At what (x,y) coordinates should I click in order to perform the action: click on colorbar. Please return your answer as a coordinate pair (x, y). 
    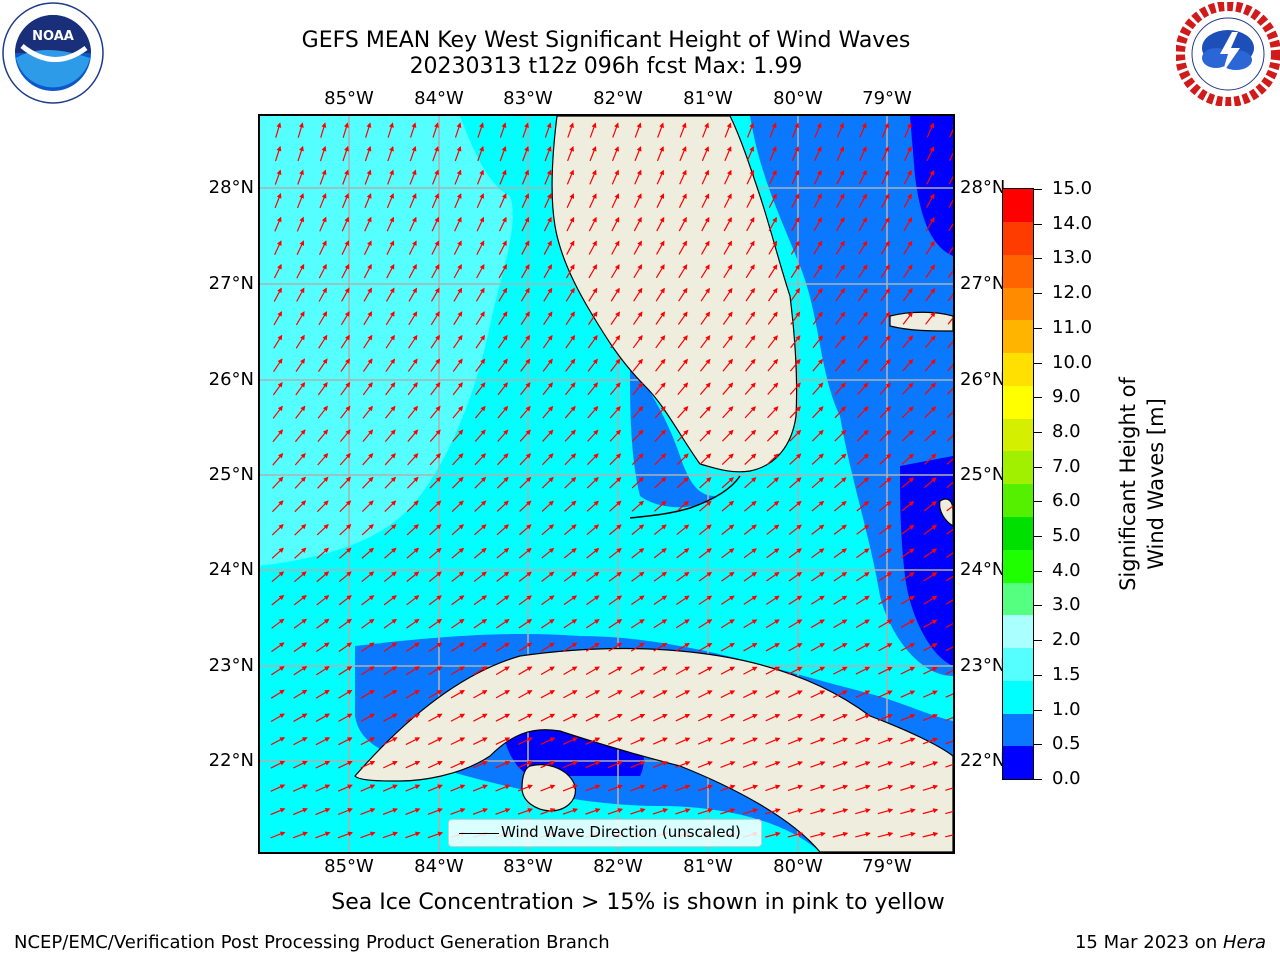
    Looking at the image, I should click on (1018, 484).